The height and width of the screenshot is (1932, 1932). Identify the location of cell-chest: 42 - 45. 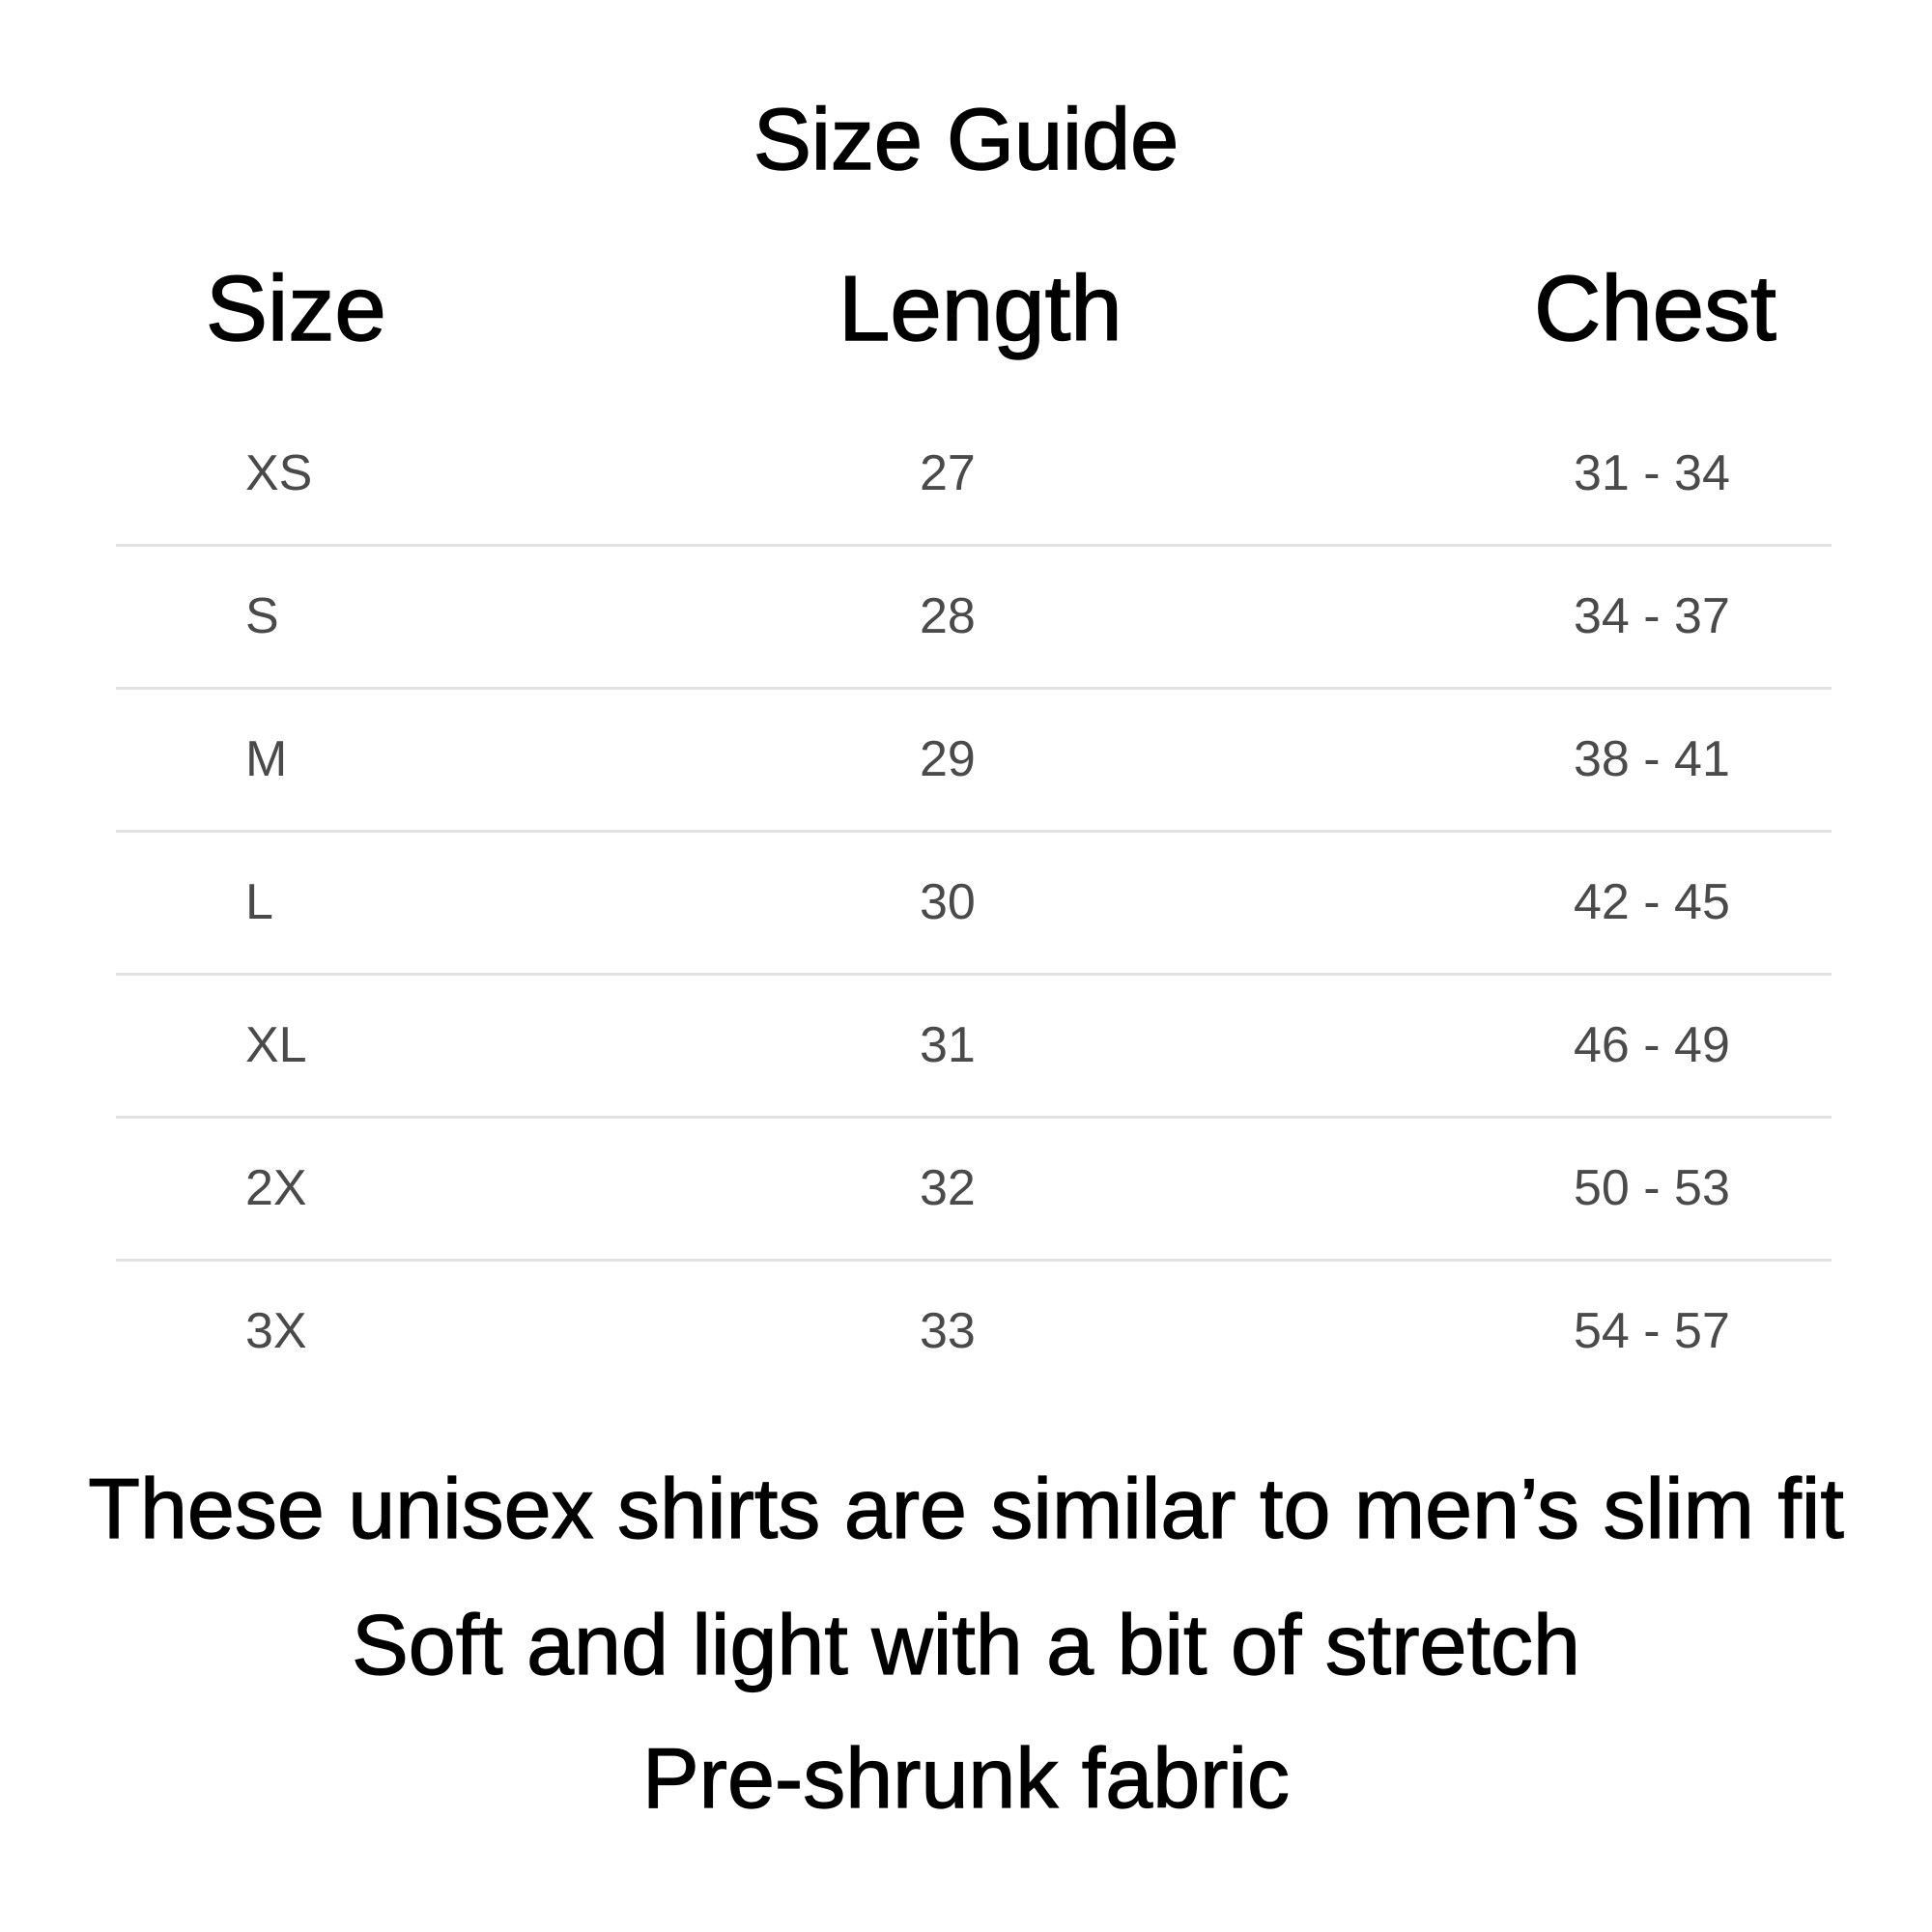
(1652, 902).